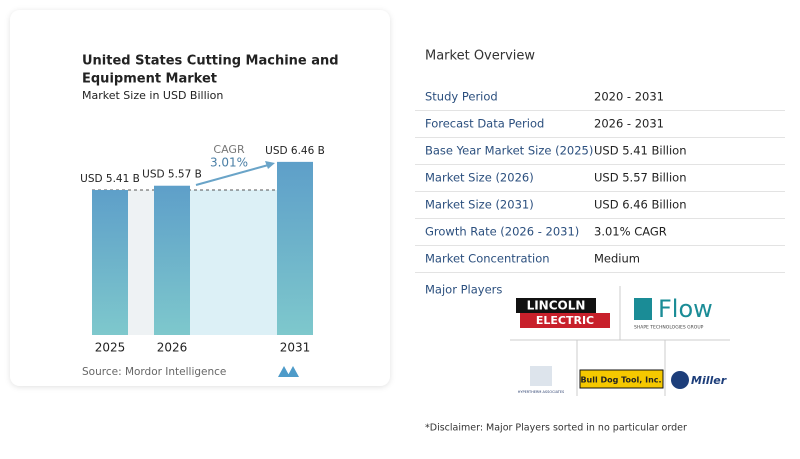 This screenshot has height=459, width=800. I want to click on row-label: Base Year Market Size (2025), so click(509, 151).